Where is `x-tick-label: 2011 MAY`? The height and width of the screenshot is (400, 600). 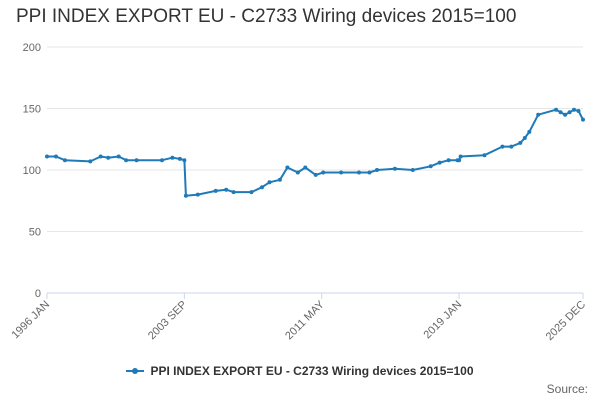
x-tick-label: 2011 MAY is located at coordinates (305, 320).